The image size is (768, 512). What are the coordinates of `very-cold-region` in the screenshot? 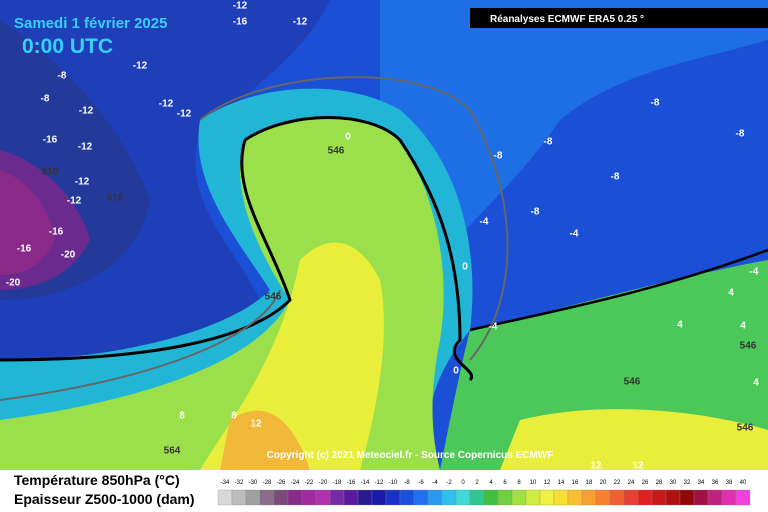 It's located at (27, 222).